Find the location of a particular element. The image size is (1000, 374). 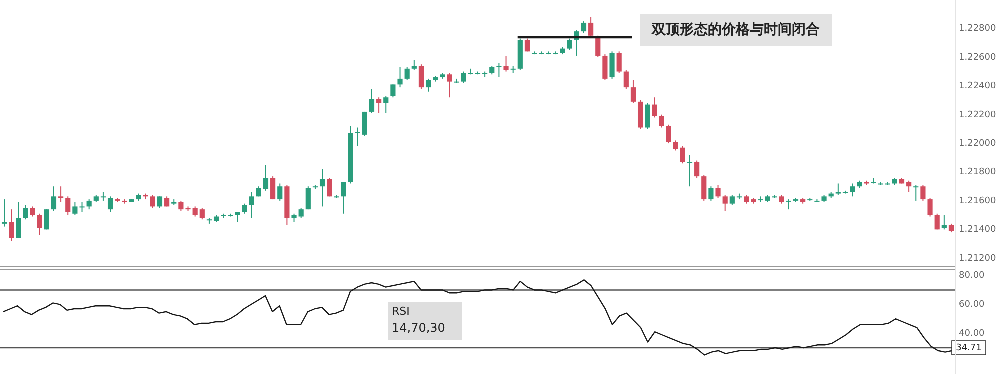

y-tick-label: 1.21200 is located at coordinates (977, 259).